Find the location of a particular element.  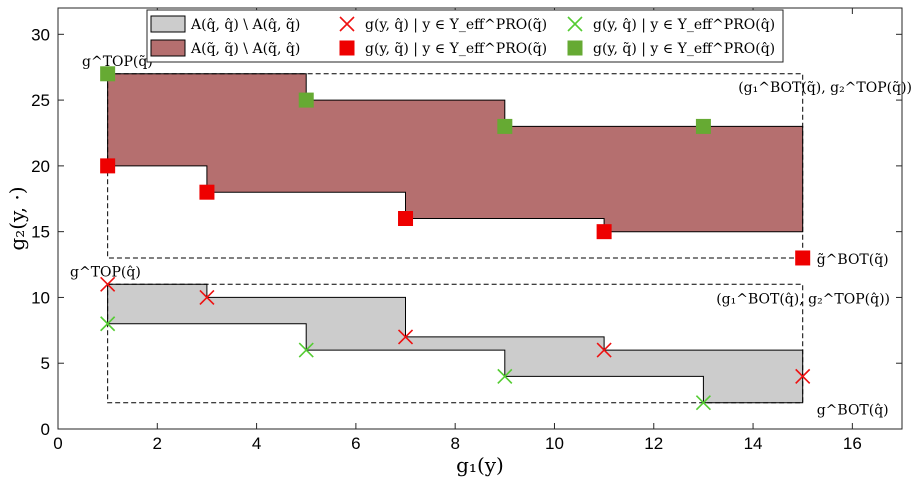

x-tick-label: 12 is located at coordinates (653, 443).